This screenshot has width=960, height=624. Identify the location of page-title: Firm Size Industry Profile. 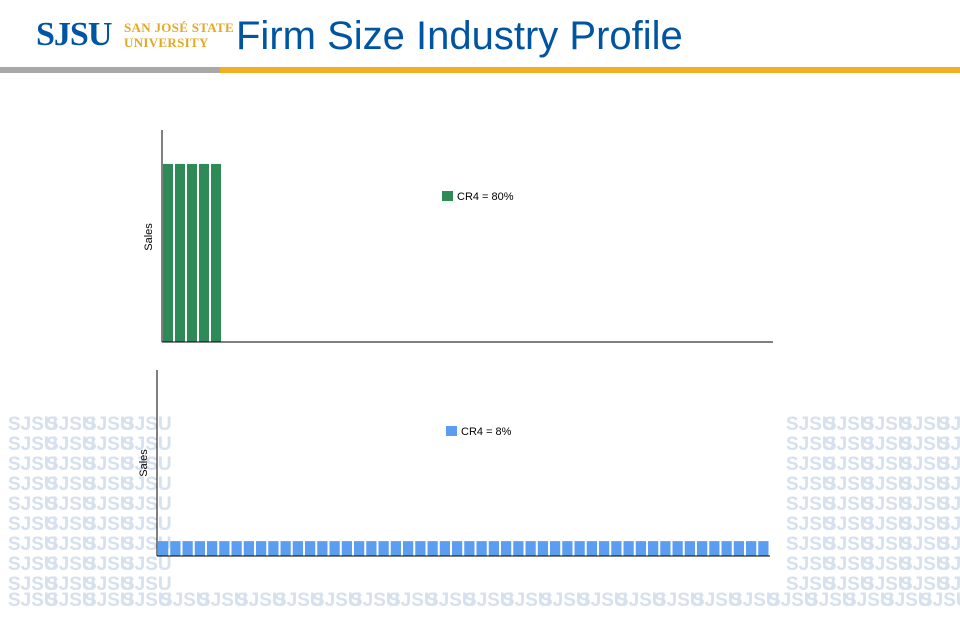
(459, 36).